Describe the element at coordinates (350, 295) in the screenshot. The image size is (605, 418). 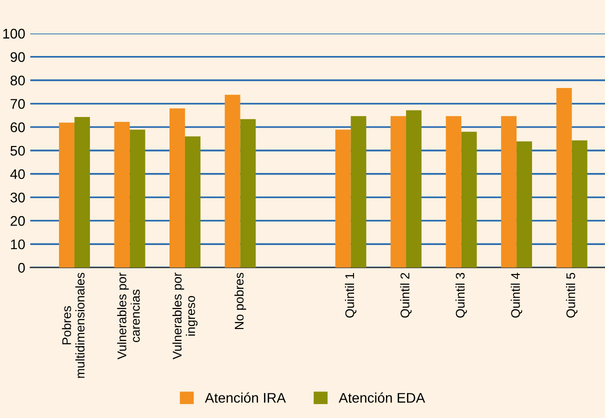
I see `x-tick-label: Quintil 1` at that location.